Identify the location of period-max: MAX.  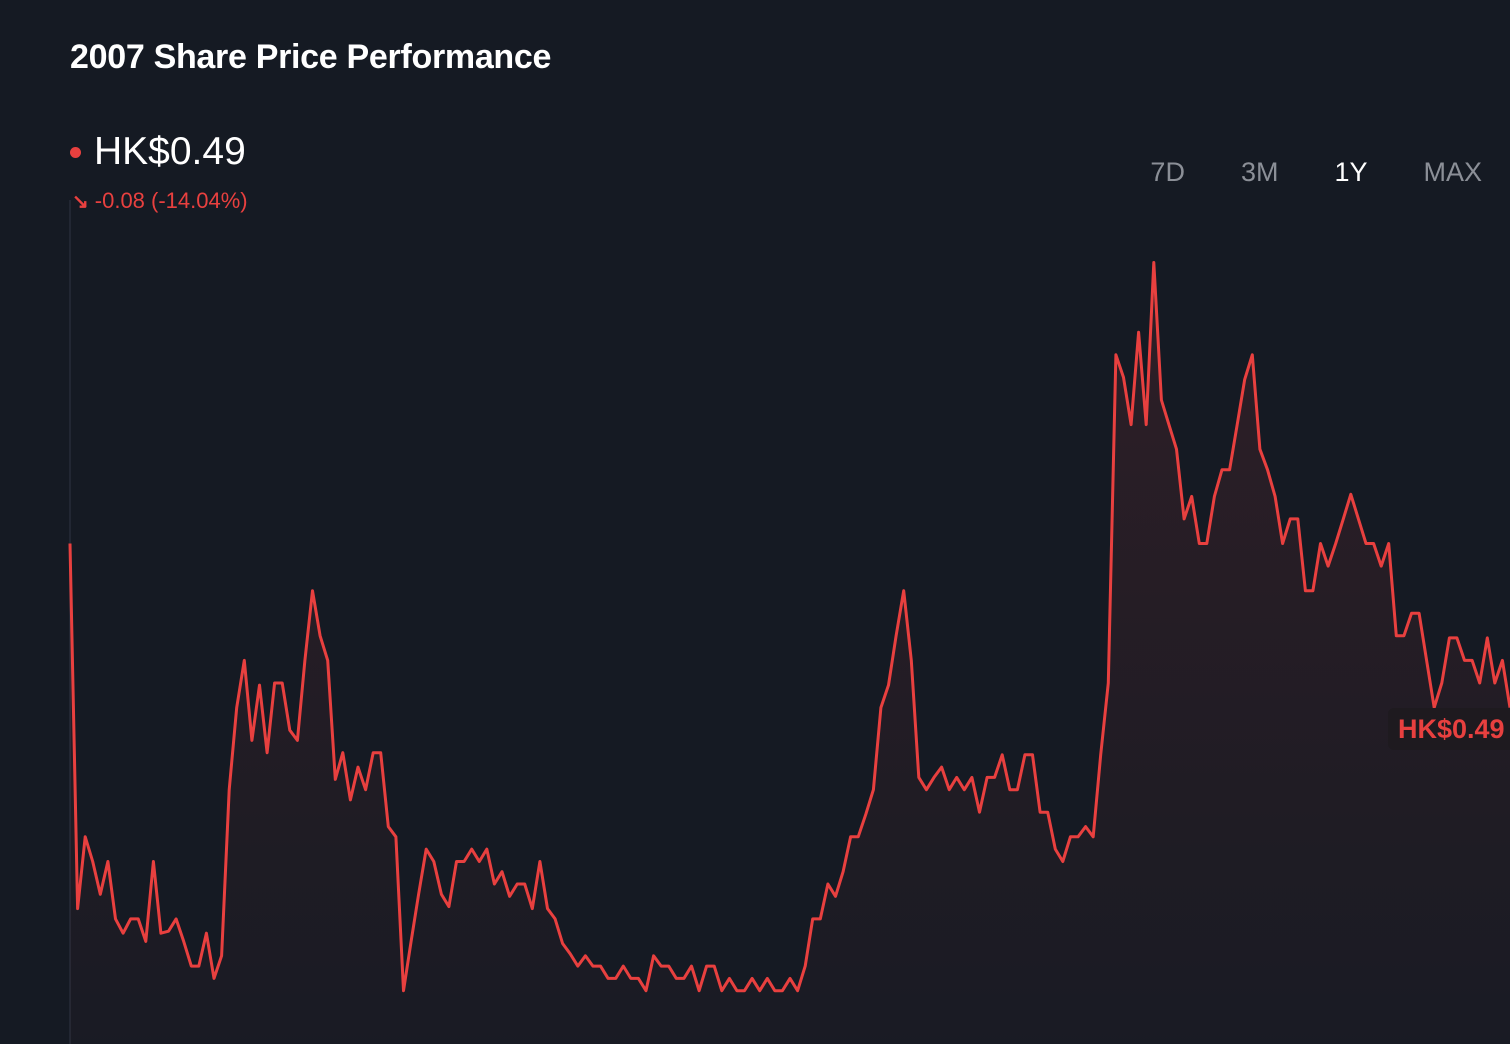
(1452, 172).